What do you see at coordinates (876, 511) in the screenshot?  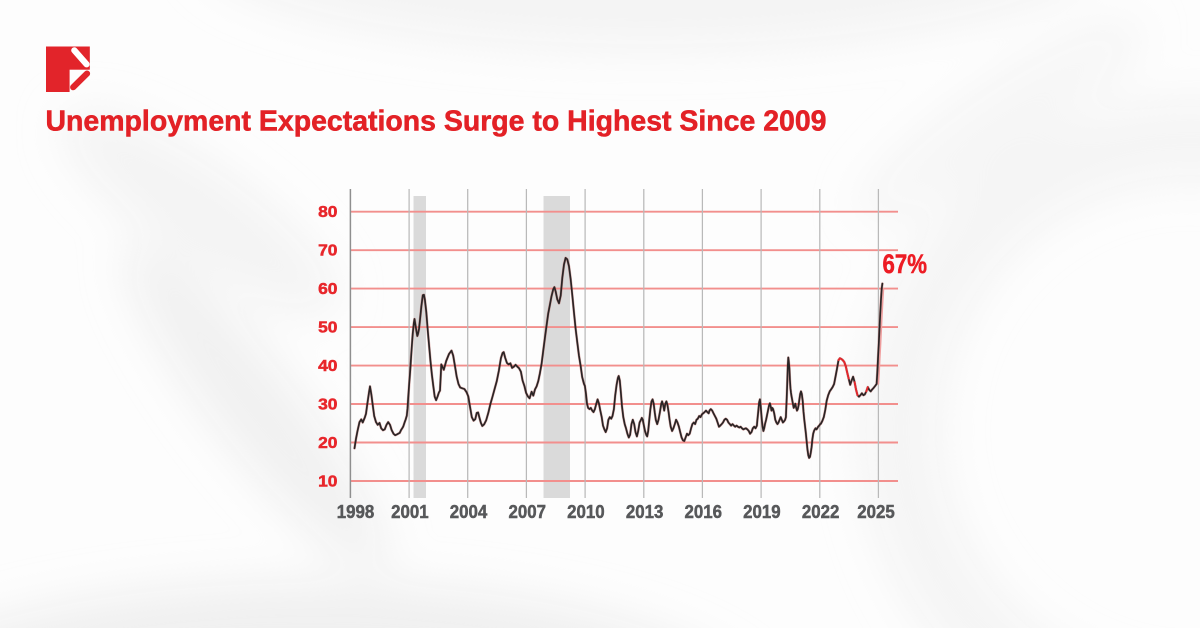 I see `svg-text: 2025` at bounding box center [876, 511].